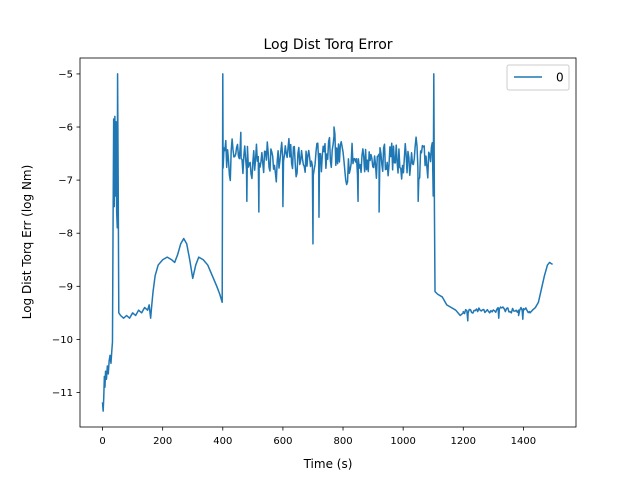  What do you see at coordinates (65, 128) in the screenshot?
I see `y-tick-label: −6` at bounding box center [65, 128].